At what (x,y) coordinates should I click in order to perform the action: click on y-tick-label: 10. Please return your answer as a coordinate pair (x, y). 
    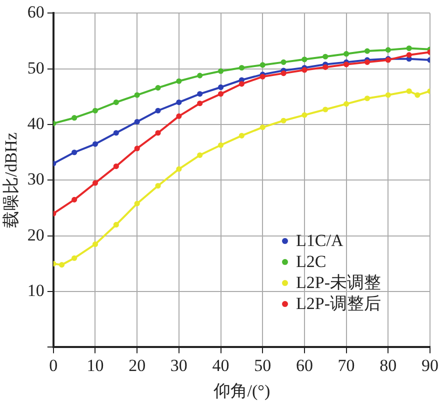
    Looking at the image, I should click on (35, 290).